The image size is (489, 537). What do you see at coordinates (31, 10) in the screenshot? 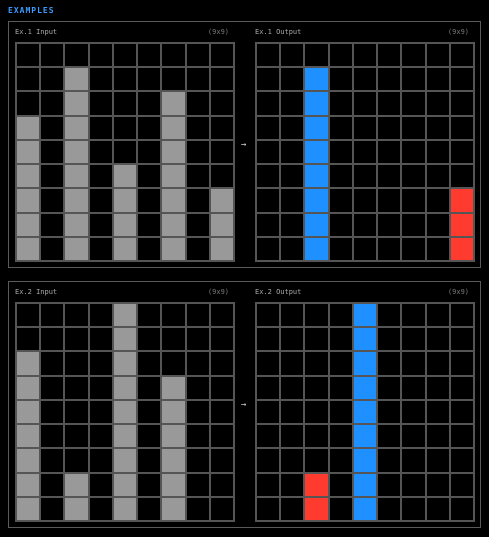
I see `section-title: EXAMPLES` at bounding box center [31, 10].